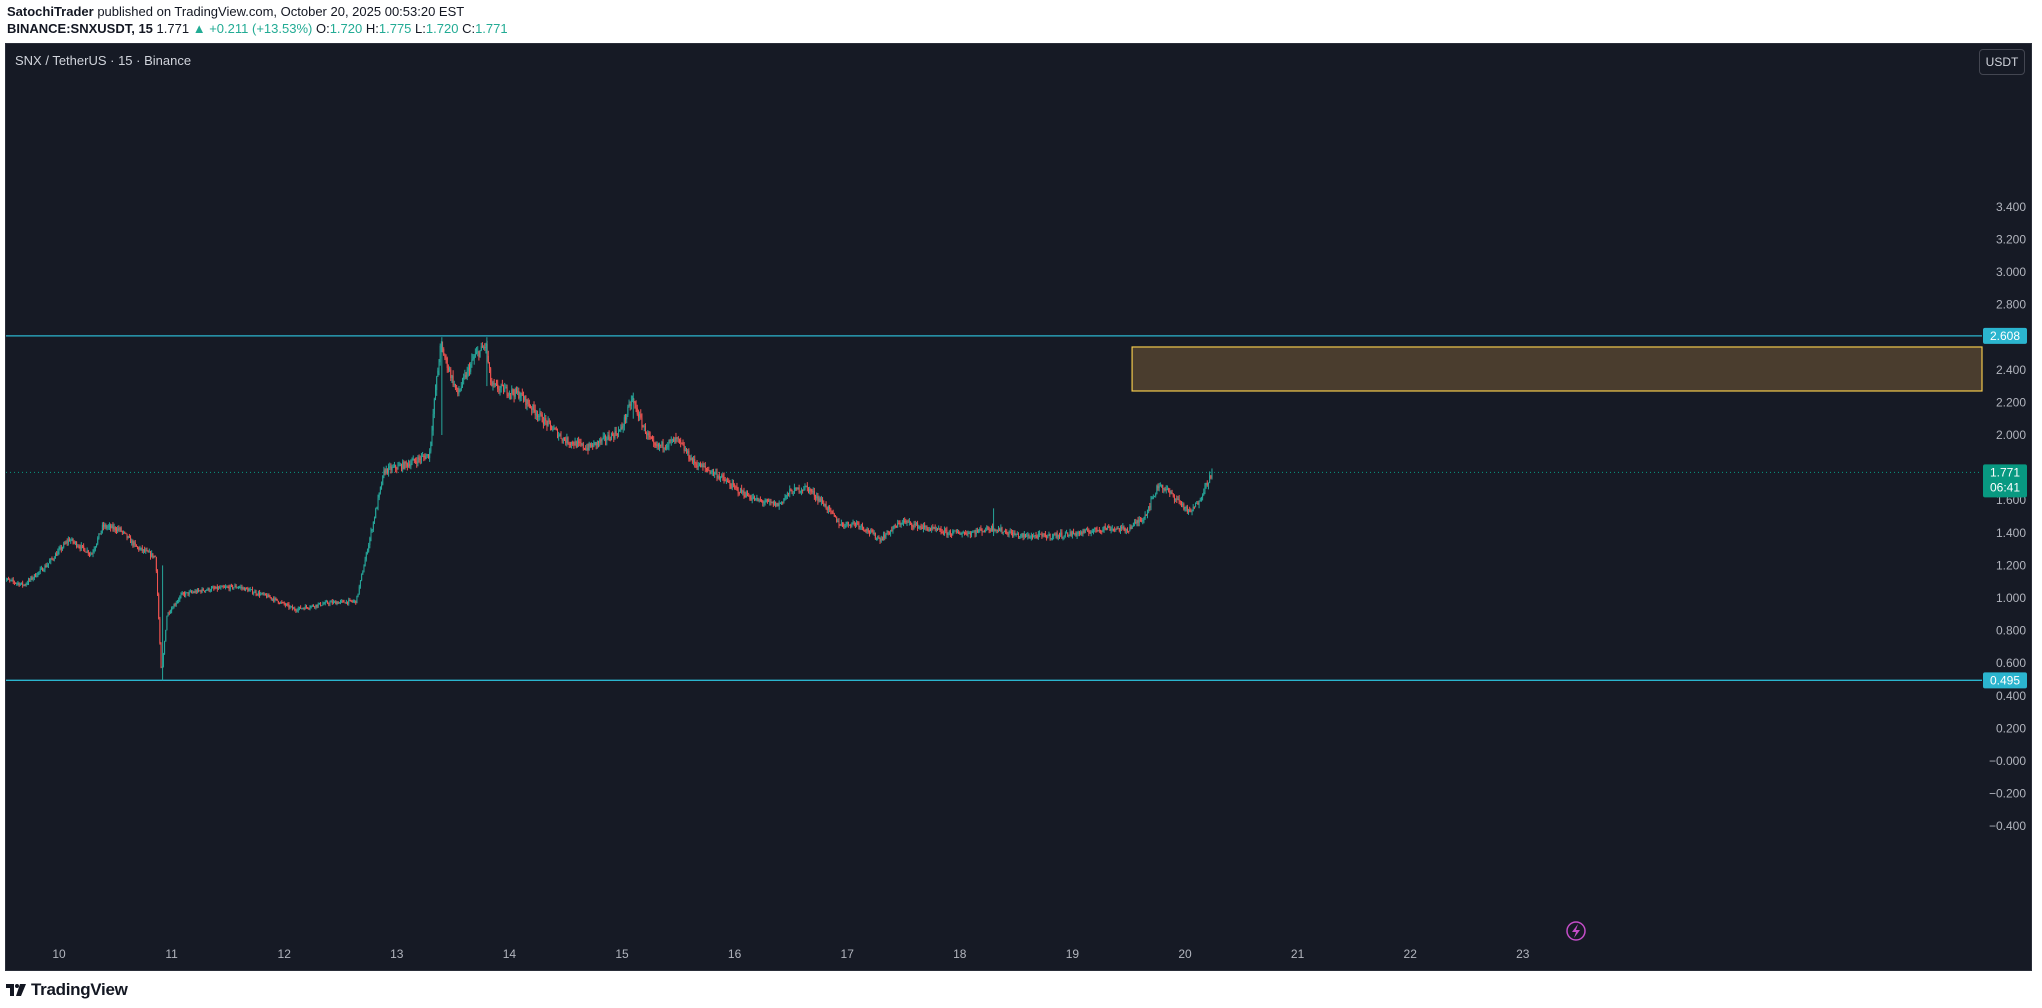  Describe the element at coordinates (67, 990) in the screenshot. I see `tradingview-logo: TradingView` at that location.